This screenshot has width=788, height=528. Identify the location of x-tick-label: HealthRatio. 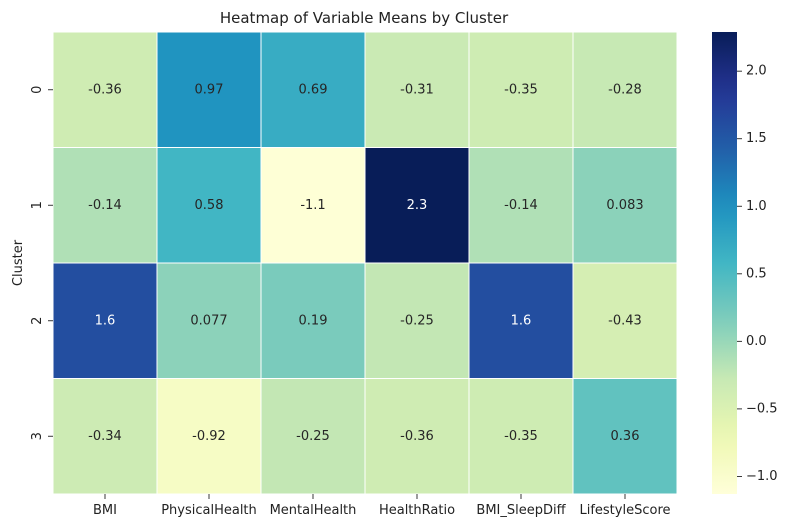
(417, 510).